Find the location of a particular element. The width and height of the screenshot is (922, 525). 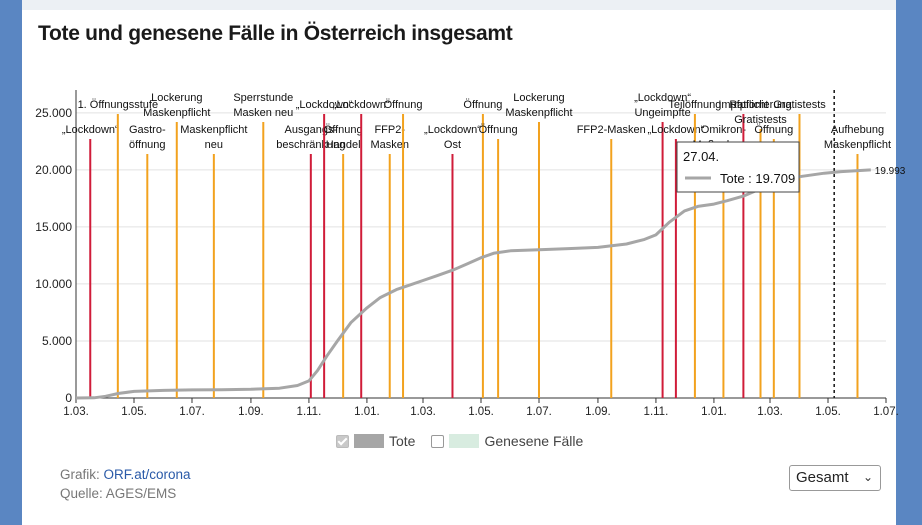

legend-label-genesene: Genesene Fälle is located at coordinates (534, 441).